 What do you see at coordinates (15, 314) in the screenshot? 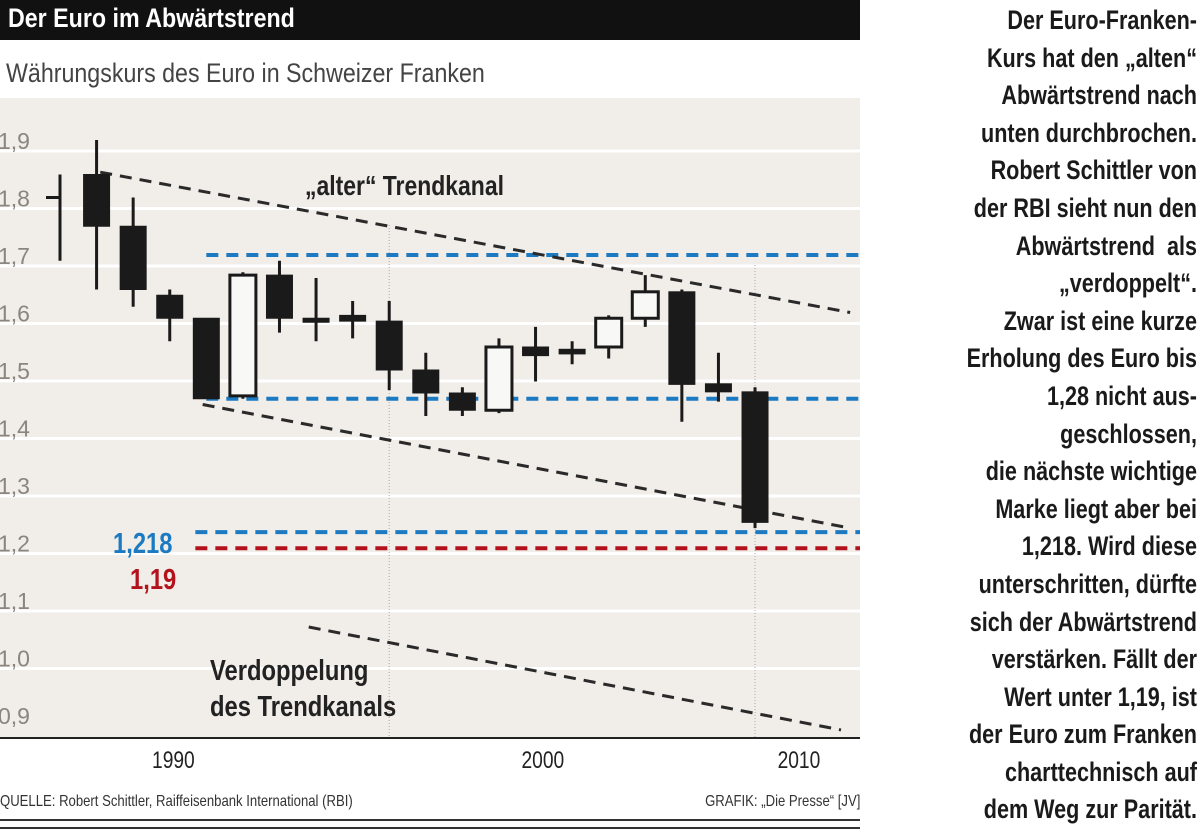
I see `y-tick-label: 1,6` at bounding box center [15, 314].